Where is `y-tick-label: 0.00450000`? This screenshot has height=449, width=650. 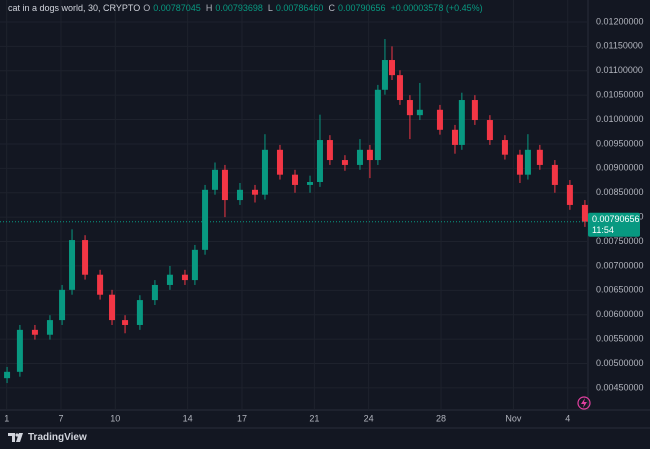 y-tick-label: 0.00450000 is located at coordinates (620, 387).